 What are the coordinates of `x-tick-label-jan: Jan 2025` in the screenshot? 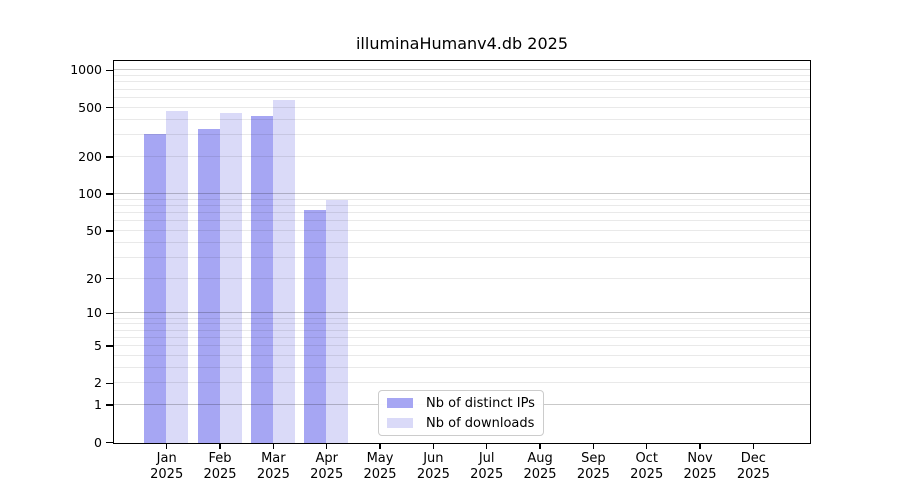 It's located at (167, 467).